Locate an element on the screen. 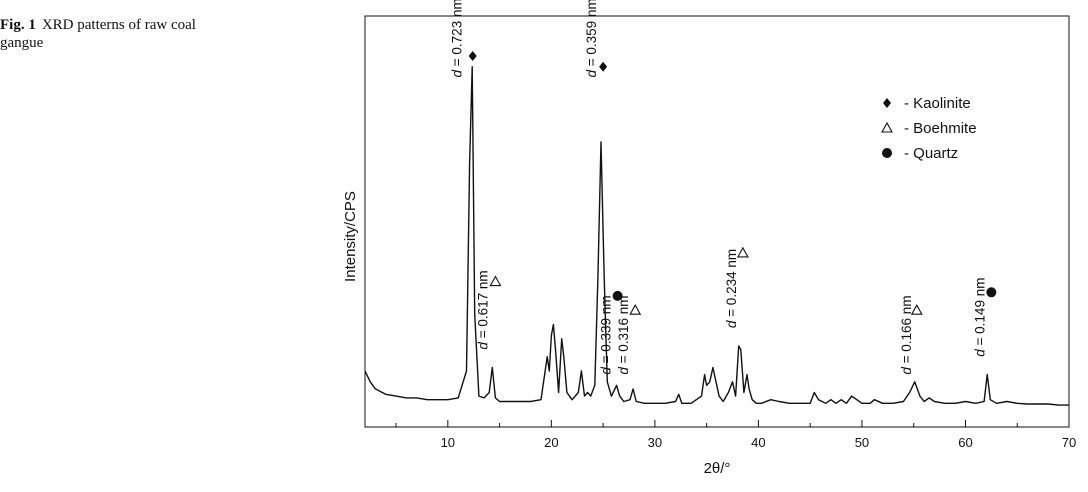 This screenshot has width=1088, height=492. legend-entry-label: - Quartz is located at coordinates (931, 153).